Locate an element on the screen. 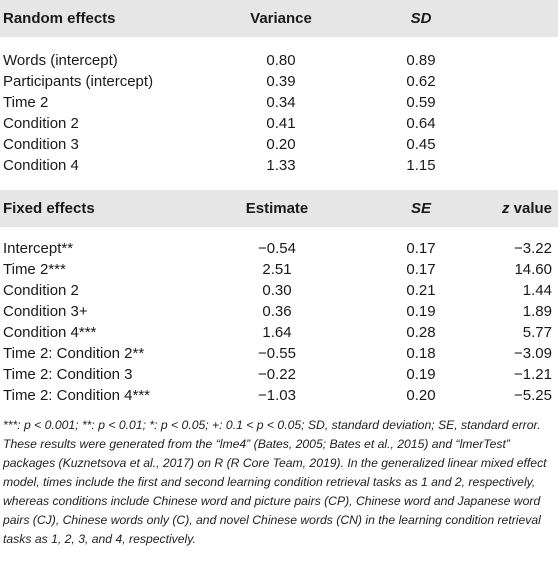  z-value-header: z value is located at coordinates (527, 209).